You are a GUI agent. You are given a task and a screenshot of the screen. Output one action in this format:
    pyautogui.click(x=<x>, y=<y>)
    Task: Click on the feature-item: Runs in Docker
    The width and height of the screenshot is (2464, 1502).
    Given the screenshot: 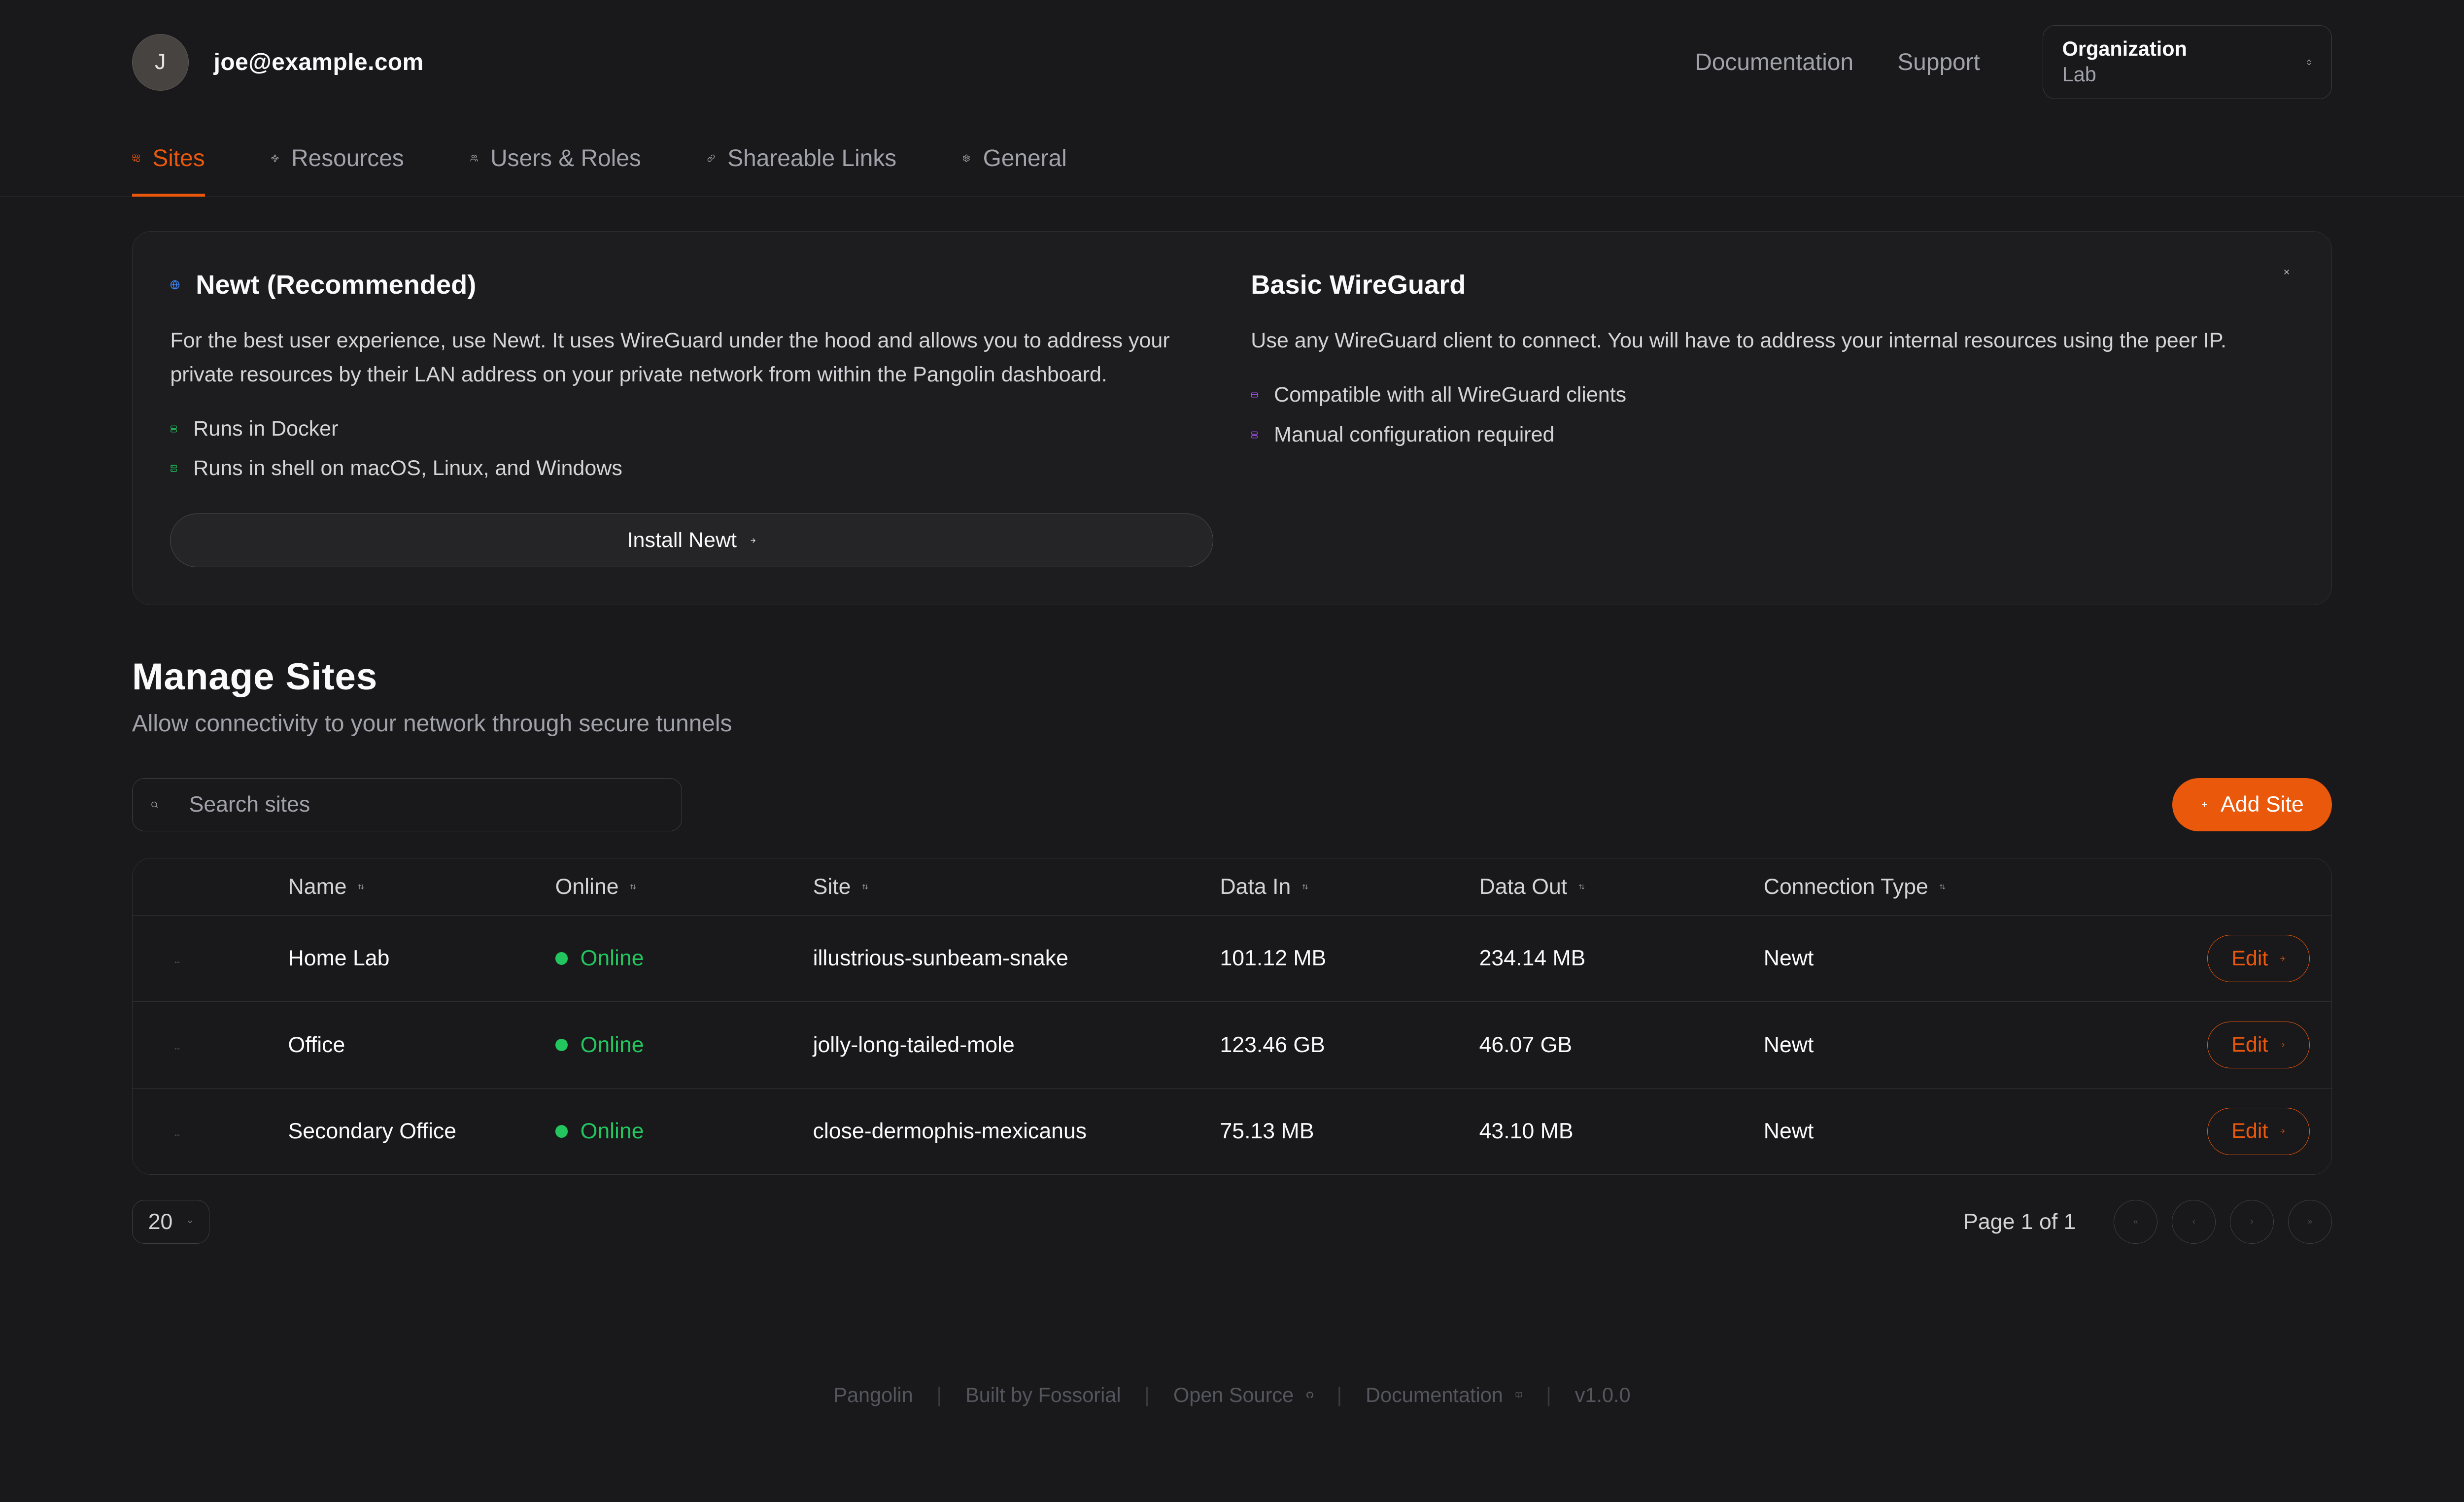 What is the action you would take?
    pyautogui.click(x=691, y=429)
    